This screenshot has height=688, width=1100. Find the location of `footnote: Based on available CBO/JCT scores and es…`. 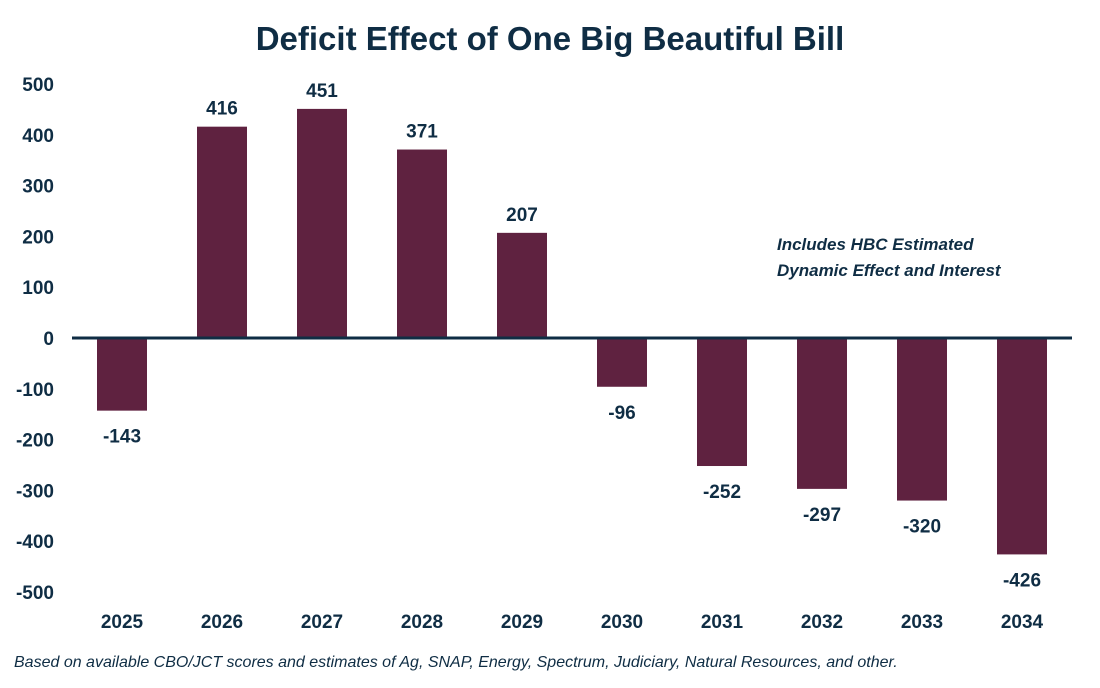

footnote: Based on available CBO/JCT scores and es… is located at coordinates (456, 662).